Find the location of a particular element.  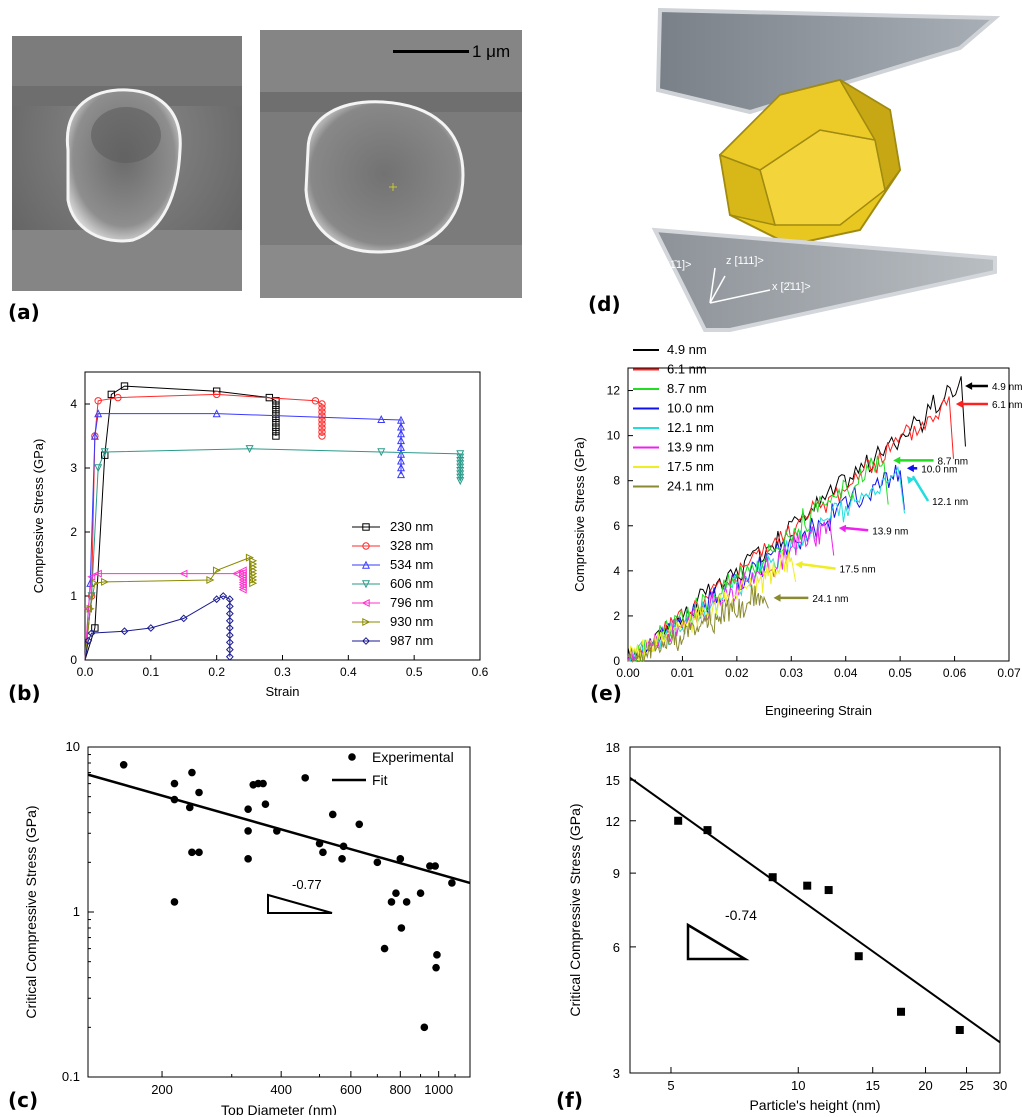

axis-label-x: x [2̄11]> is located at coordinates (791, 287).